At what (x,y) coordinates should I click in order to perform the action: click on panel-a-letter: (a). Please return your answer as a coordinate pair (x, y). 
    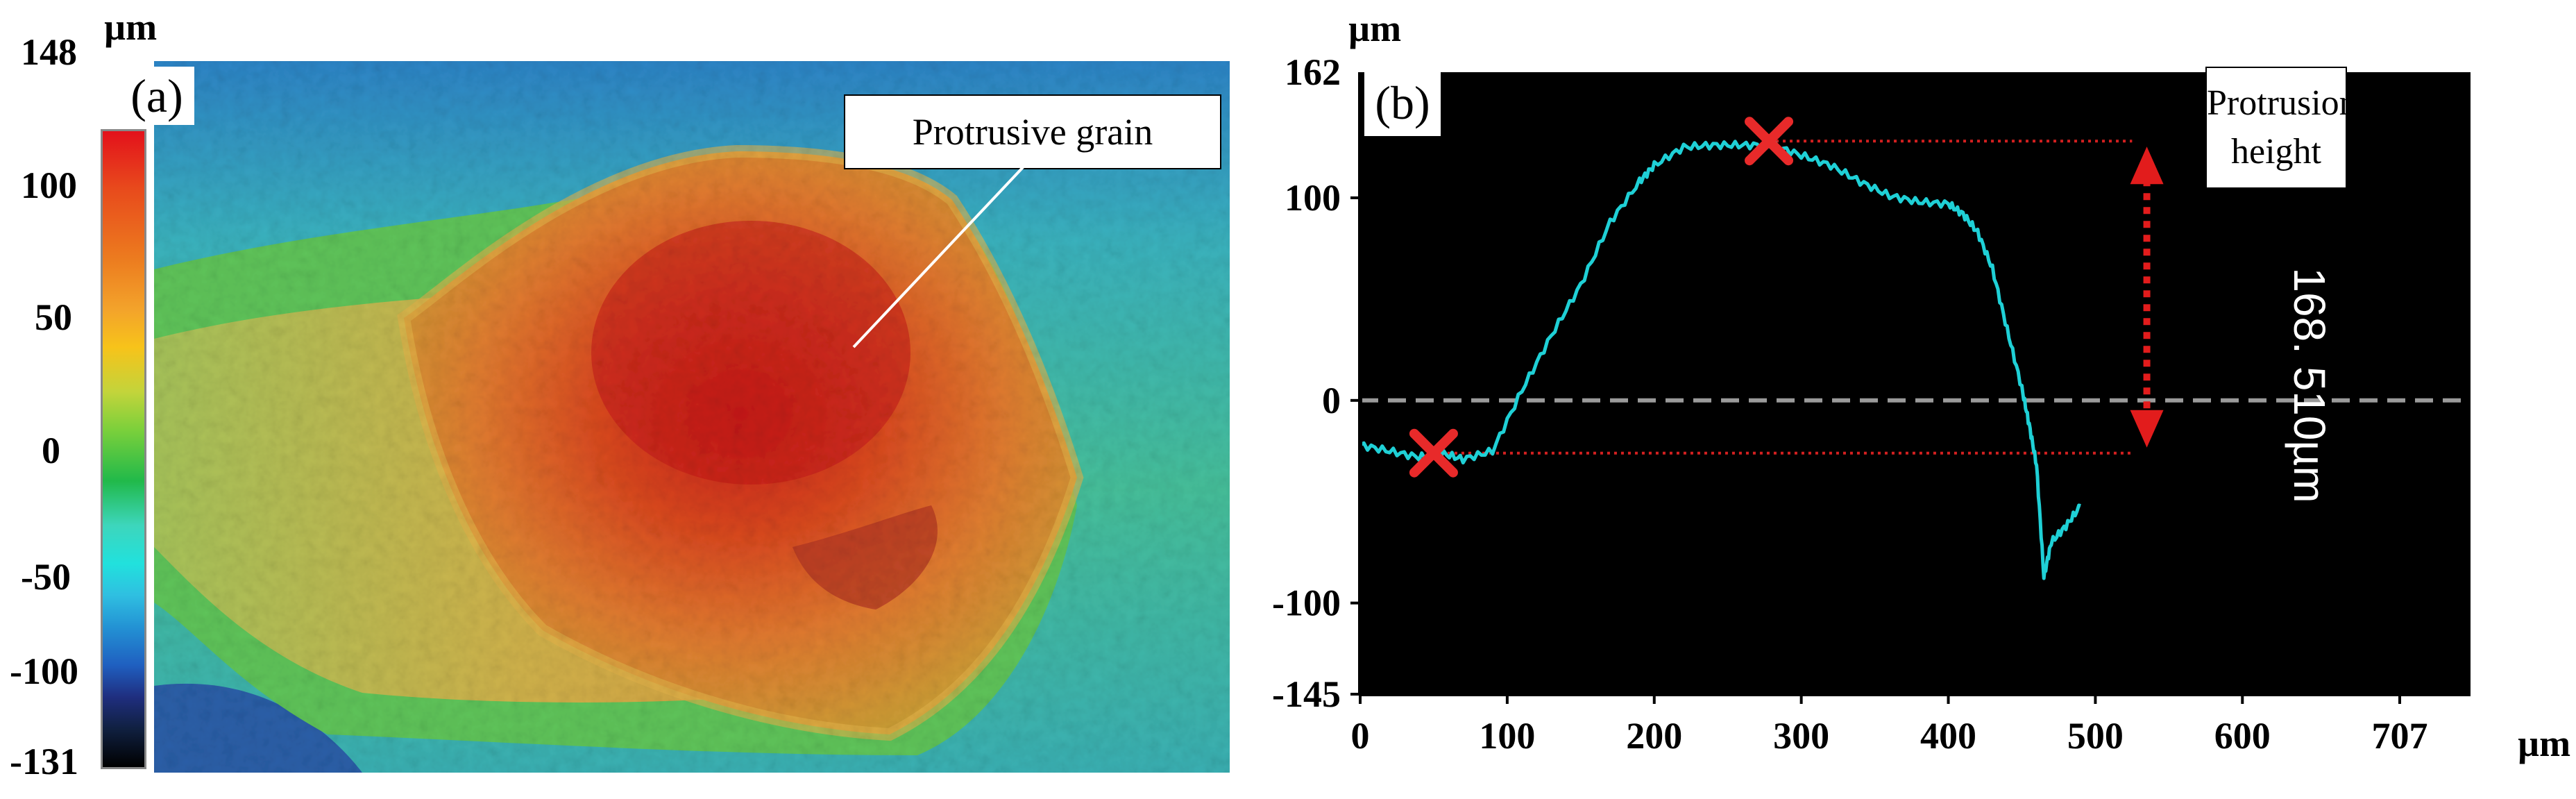
    Looking at the image, I should click on (156, 96).